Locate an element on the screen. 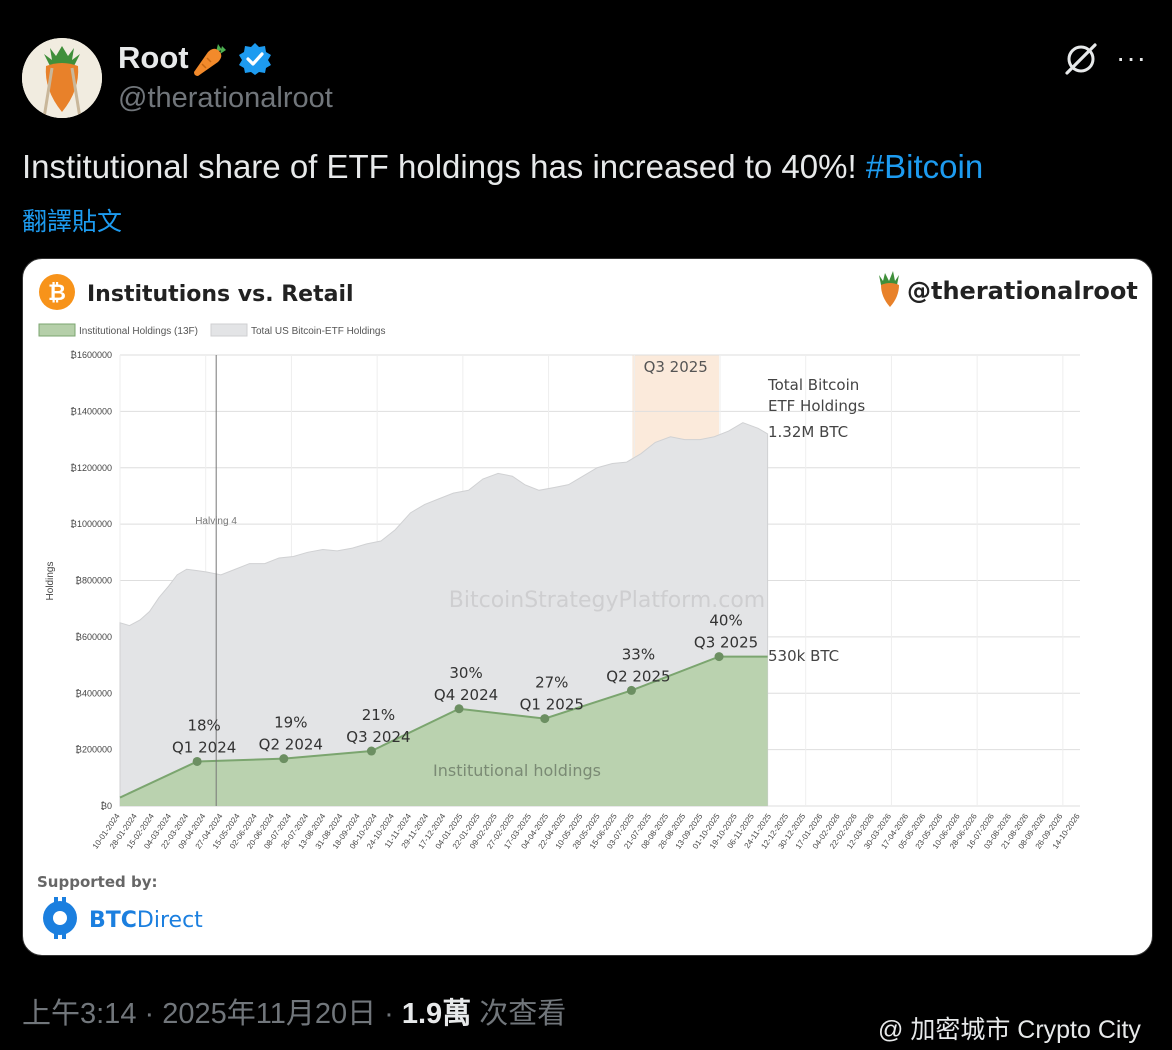  y-tick-label: ₿600000 is located at coordinates (93, 637).